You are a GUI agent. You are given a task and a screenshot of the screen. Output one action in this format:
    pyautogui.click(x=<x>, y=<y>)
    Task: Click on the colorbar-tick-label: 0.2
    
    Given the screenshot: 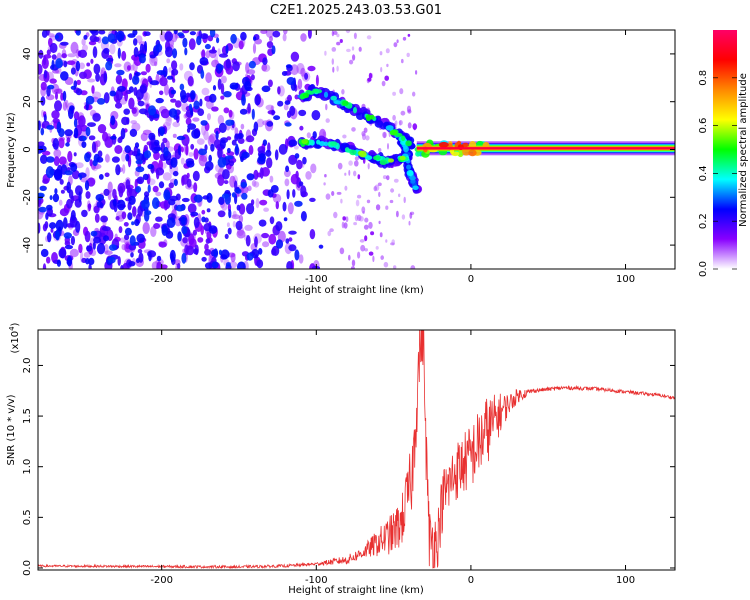 What is the action you would take?
    pyautogui.click(x=703, y=221)
    